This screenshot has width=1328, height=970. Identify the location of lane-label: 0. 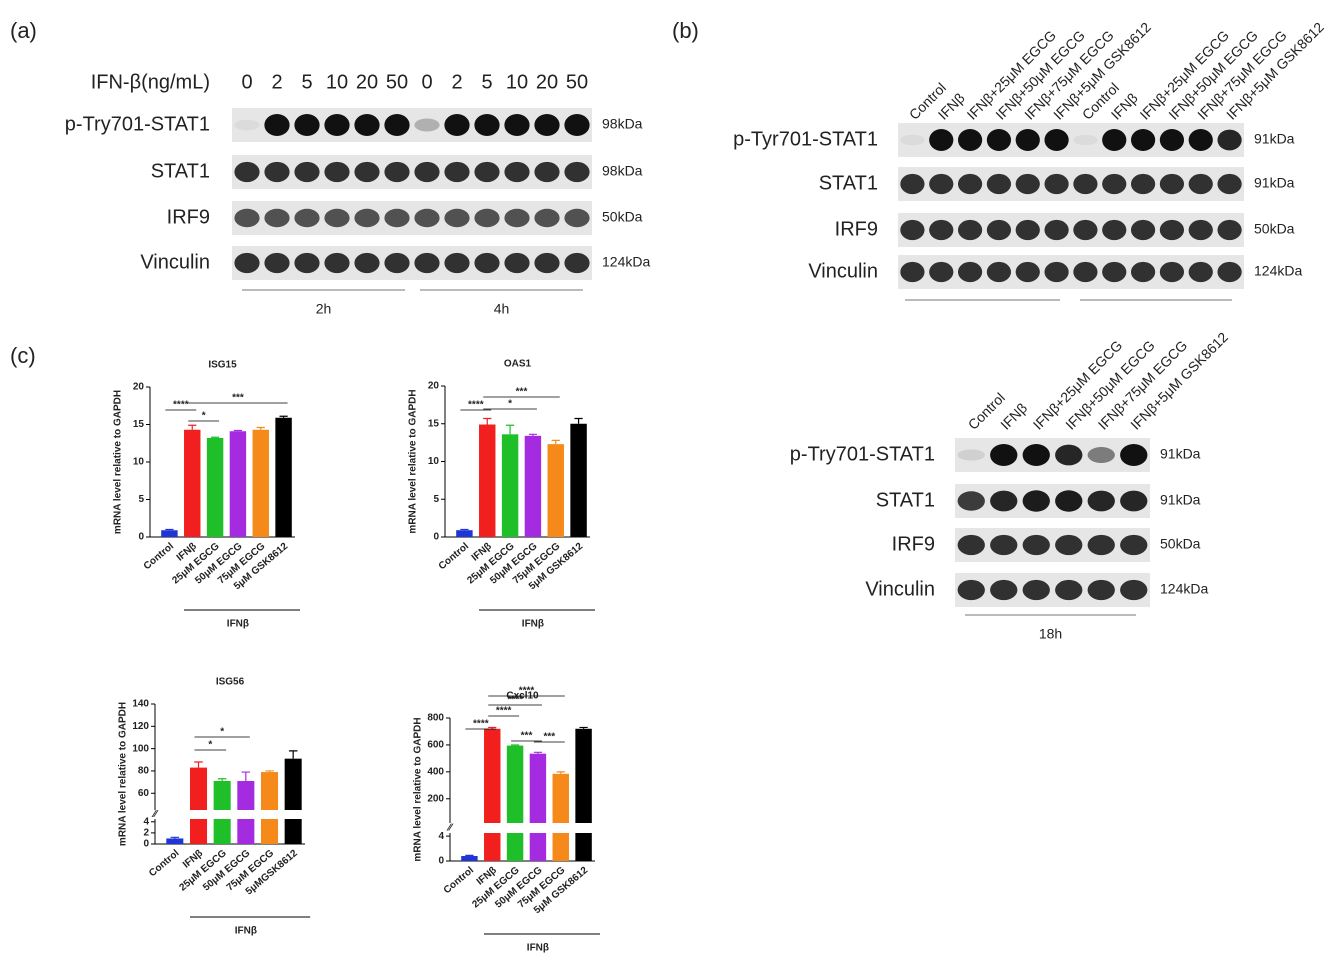
(426, 82).